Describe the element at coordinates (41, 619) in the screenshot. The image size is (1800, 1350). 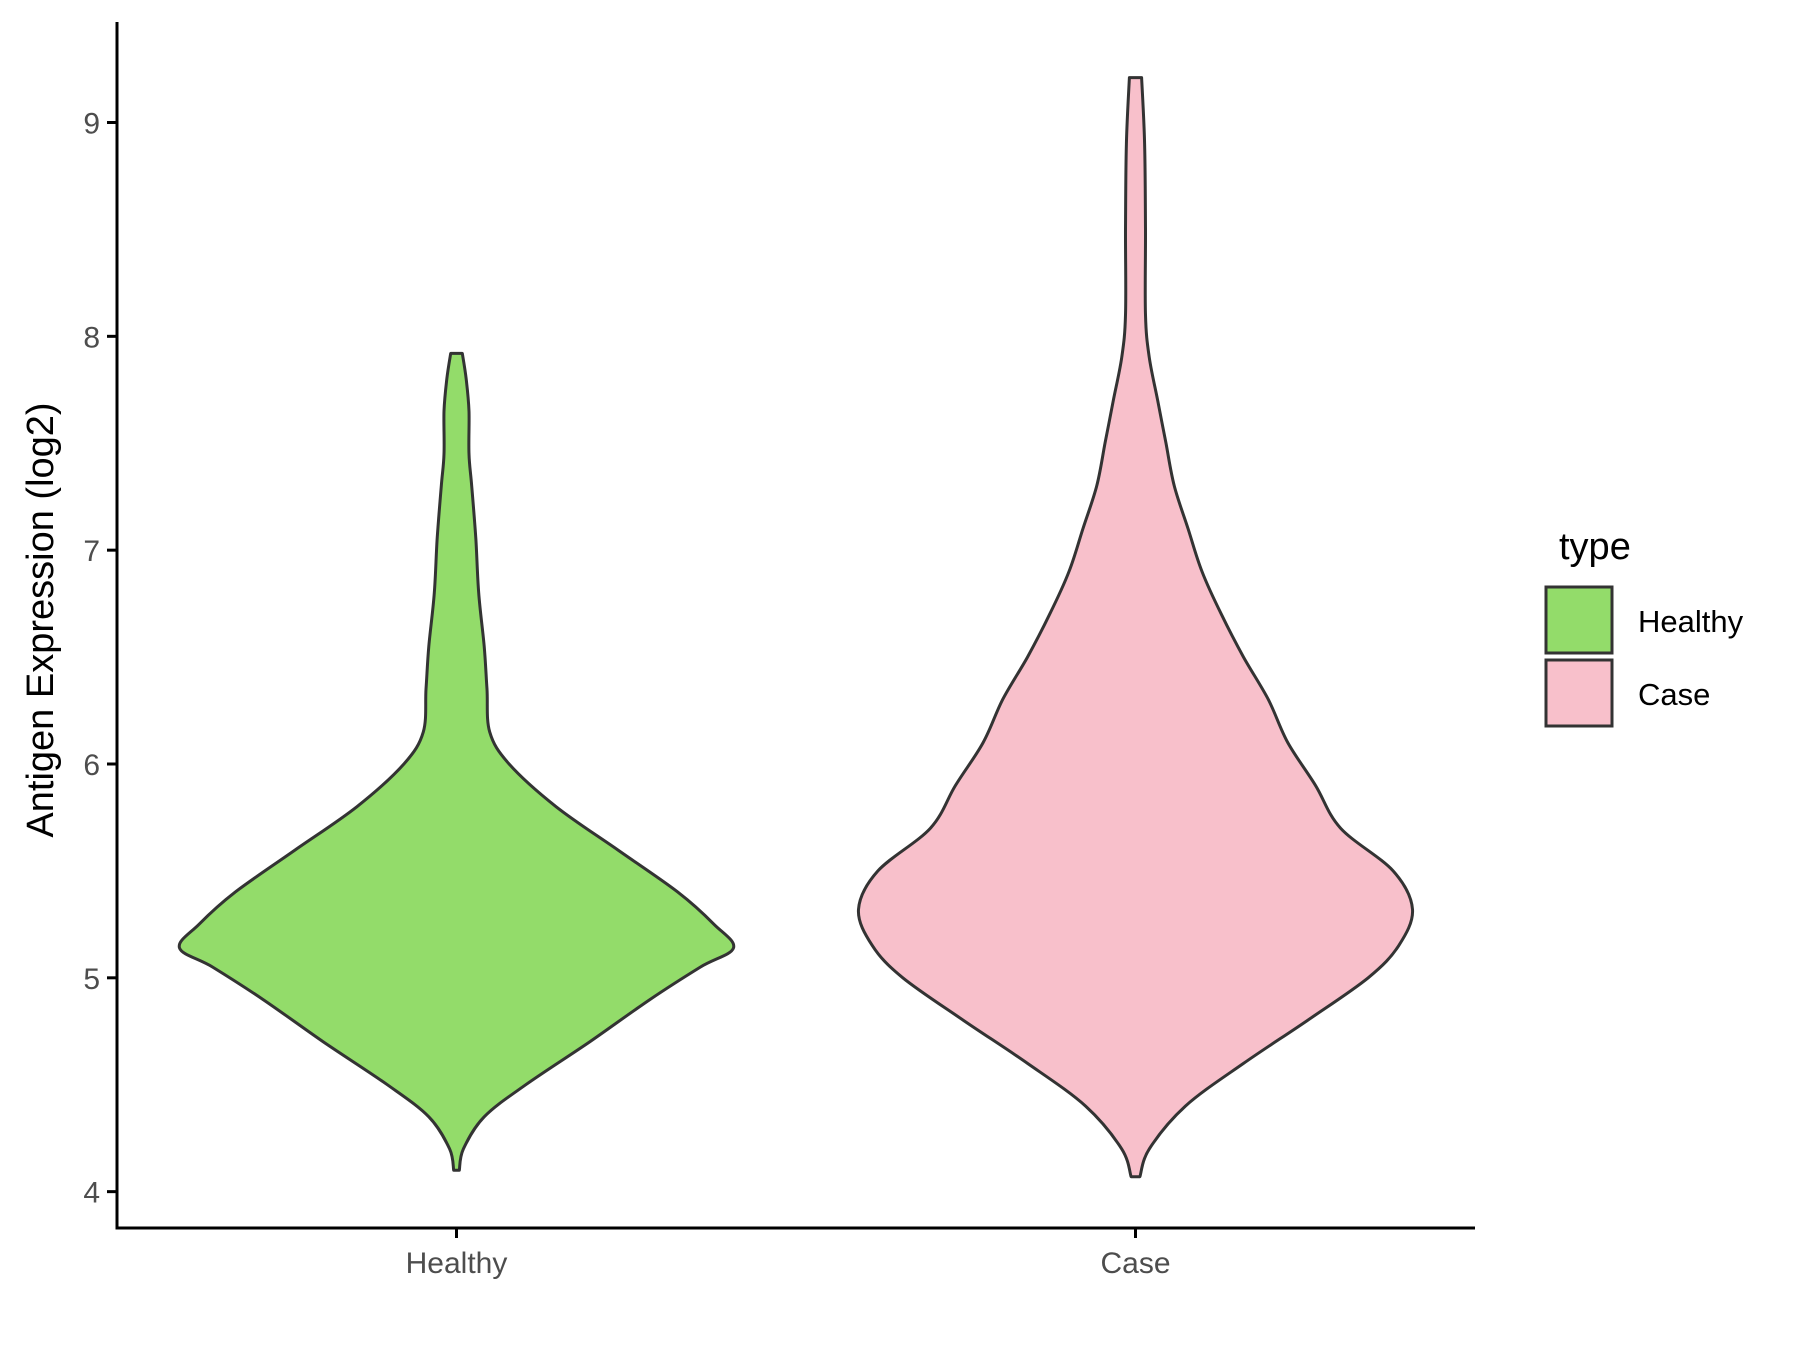
I see `y-axis-title: Antigen Expression (log2)` at that location.